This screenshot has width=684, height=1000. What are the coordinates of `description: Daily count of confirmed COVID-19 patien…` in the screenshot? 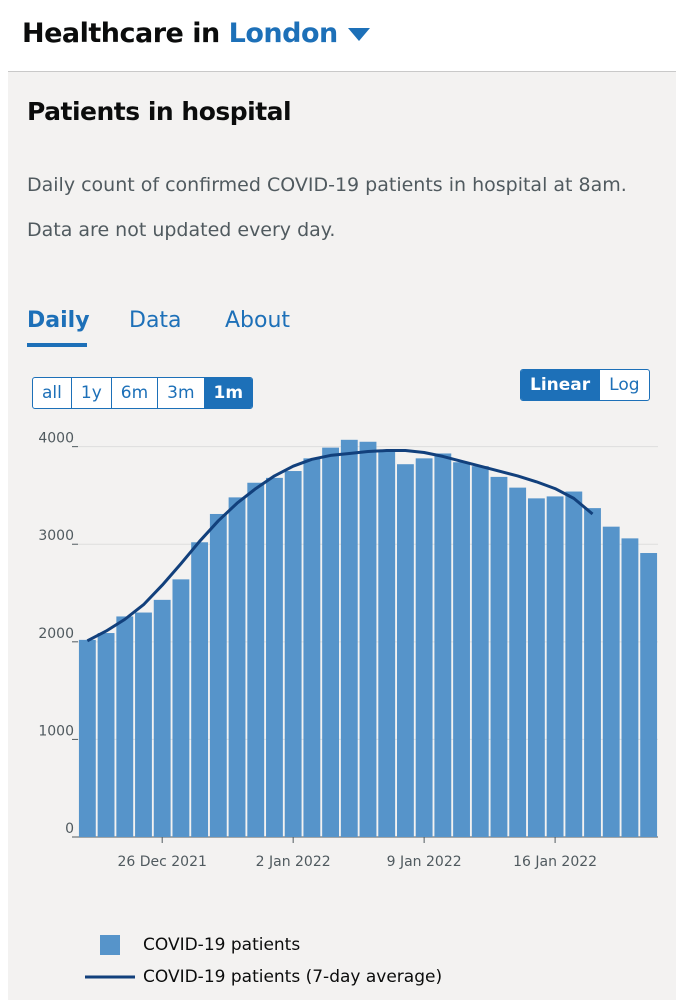 It's located at (327, 185).